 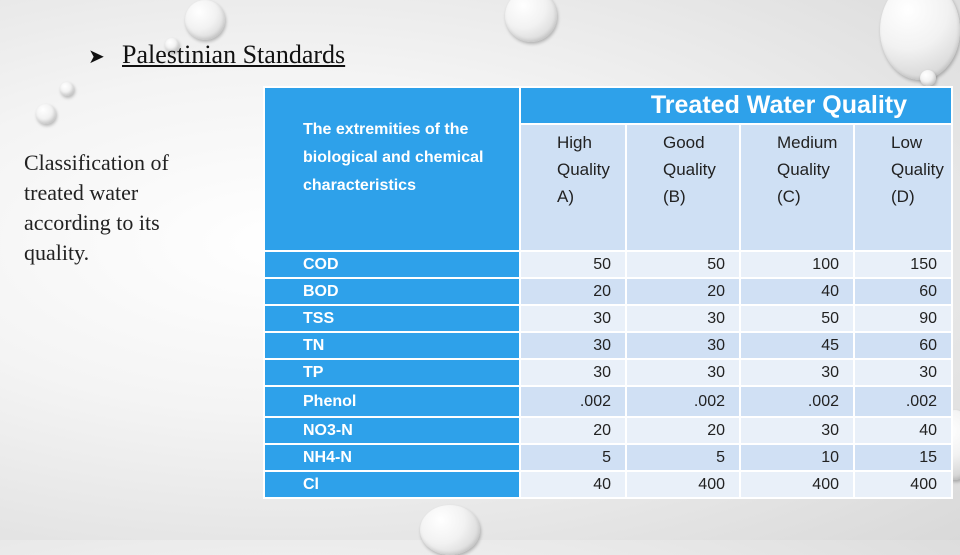 I want to click on row-label: TSS, so click(x=392, y=318).